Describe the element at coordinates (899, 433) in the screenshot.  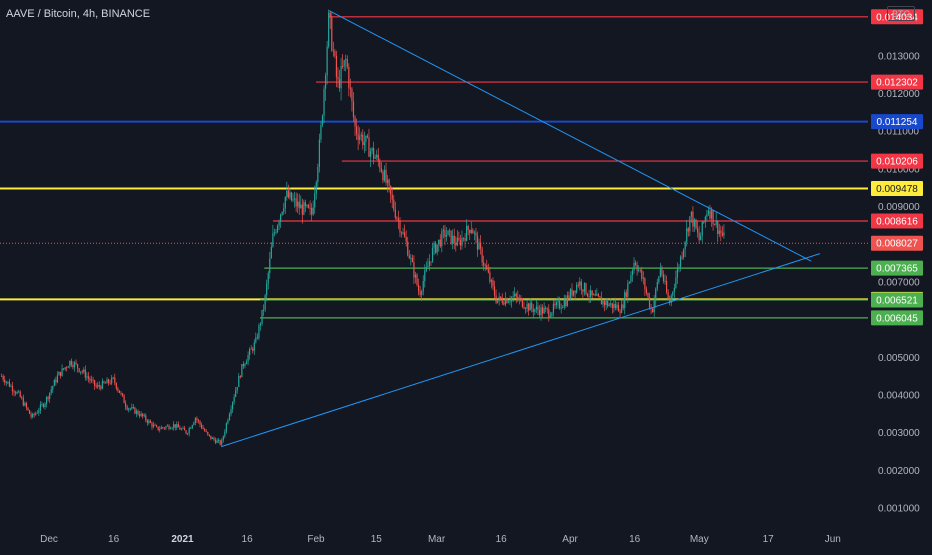
I see `y-tick-label: 0.003000` at that location.